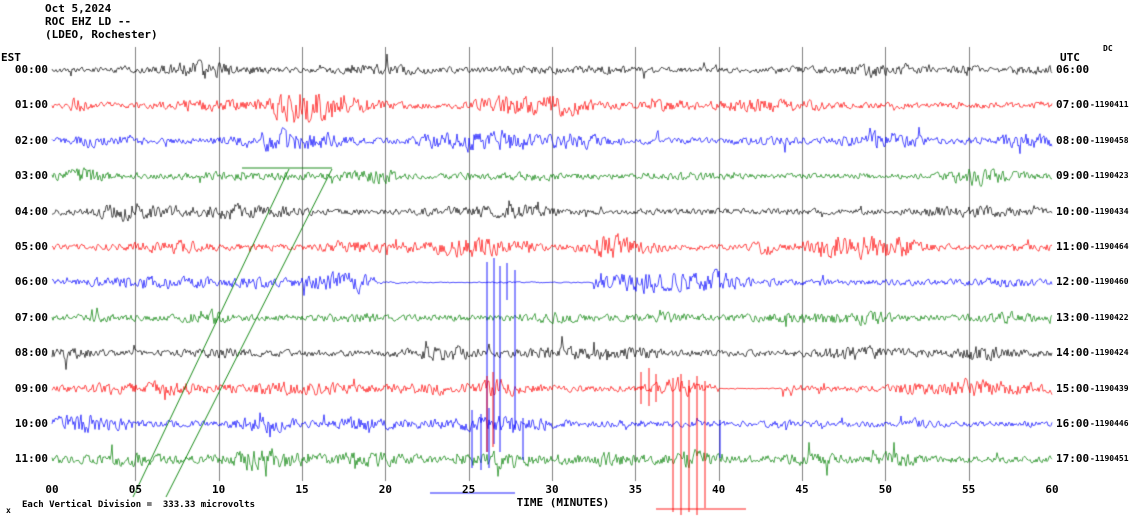 The width and height of the screenshot is (1130, 519). Describe the element at coordinates (31, 317) in the screenshot. I see `row-label-est-7: 07:00` at that location.